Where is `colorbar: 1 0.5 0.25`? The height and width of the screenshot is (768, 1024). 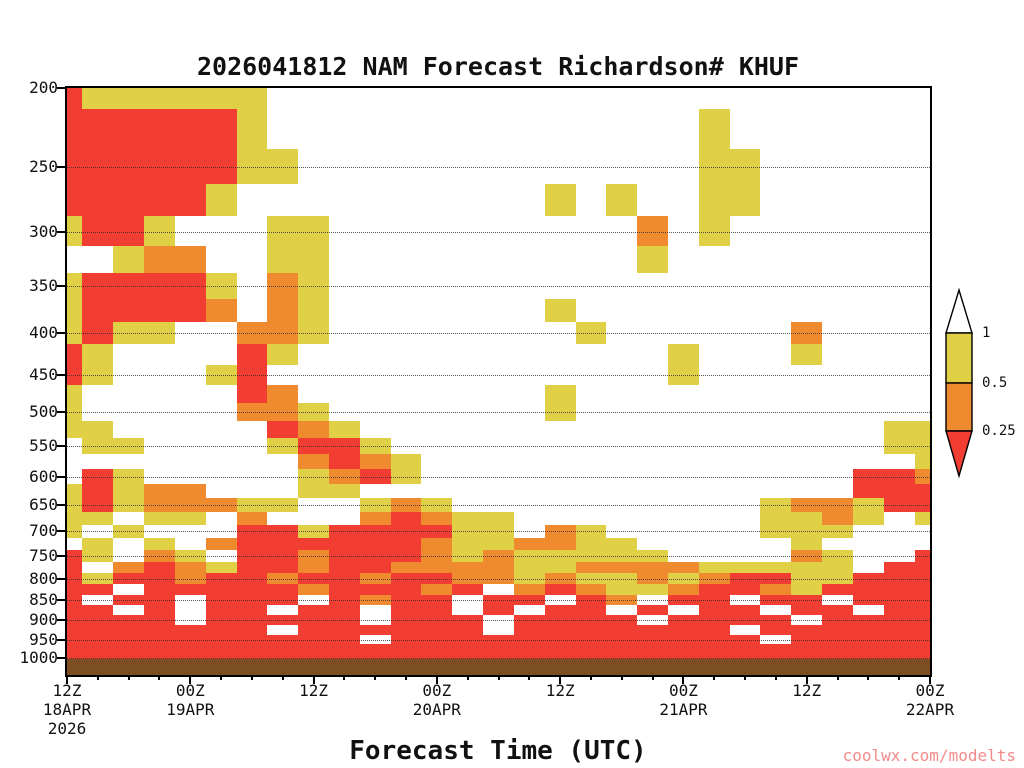 colorbar: 1 0.5 0.25 is located at coordinates (982, 383).